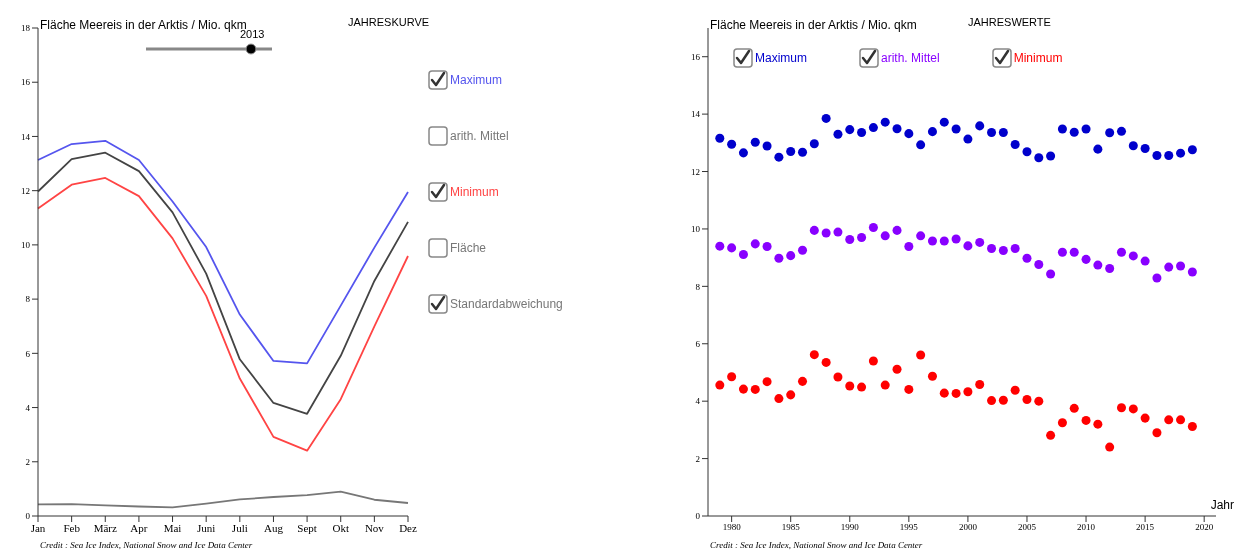  What do you see at coordinates (389, 22) in the screenshot?
I see `chart-title: JAHRESKURVE` at bounding box center [389, 22].